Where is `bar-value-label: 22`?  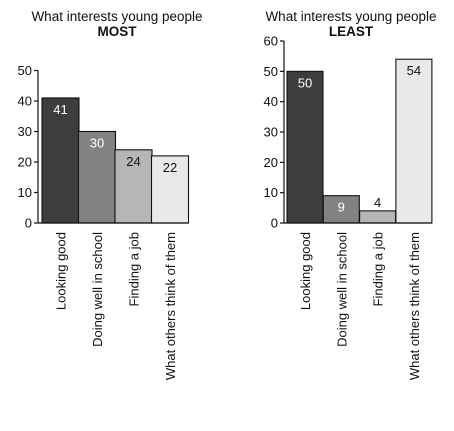
bar-value-label: 22 is located at coordinates (170, 167).